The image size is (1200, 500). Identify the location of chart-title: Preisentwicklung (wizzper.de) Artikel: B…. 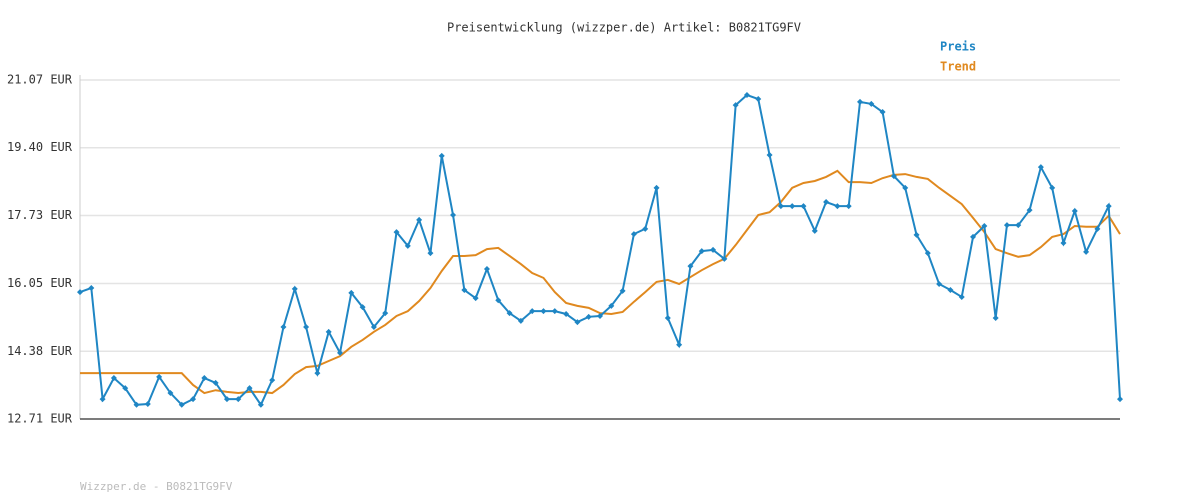
(624, 28).